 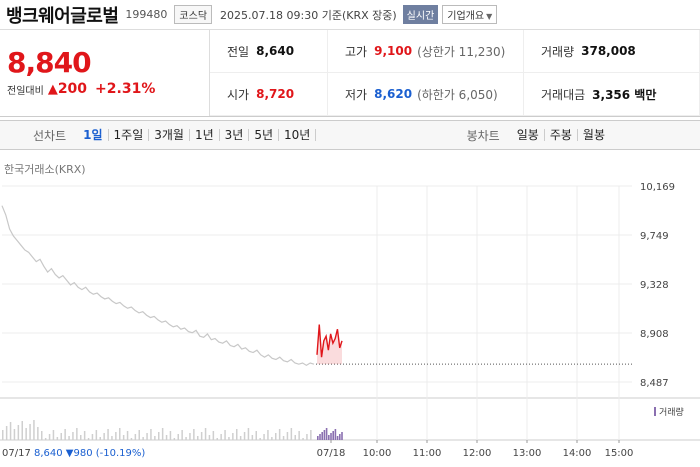 What do you see at coordinates (264, 135) in the screenshot?
I see `tab-5year: 5년` at bounding box center [264, 135].